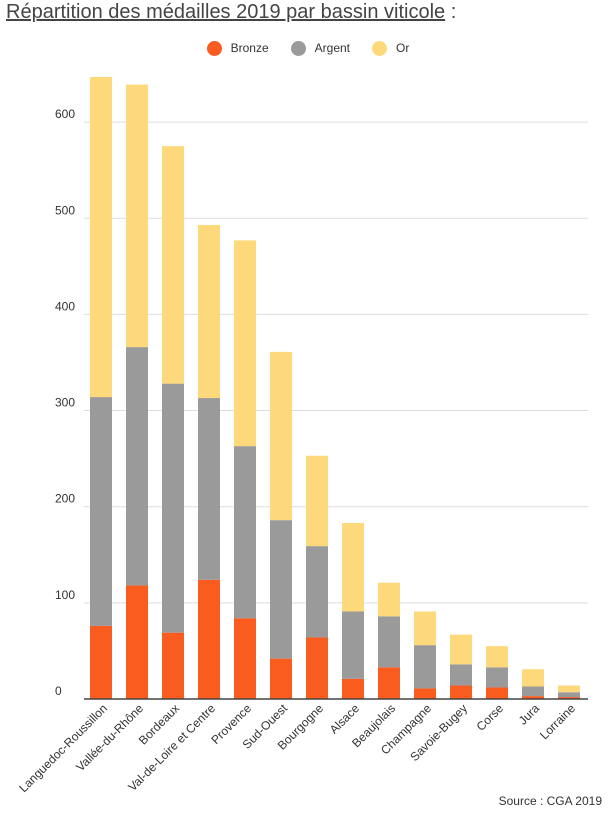  I want to click on legend-item-bronze: Bronze, so click(237, 48).